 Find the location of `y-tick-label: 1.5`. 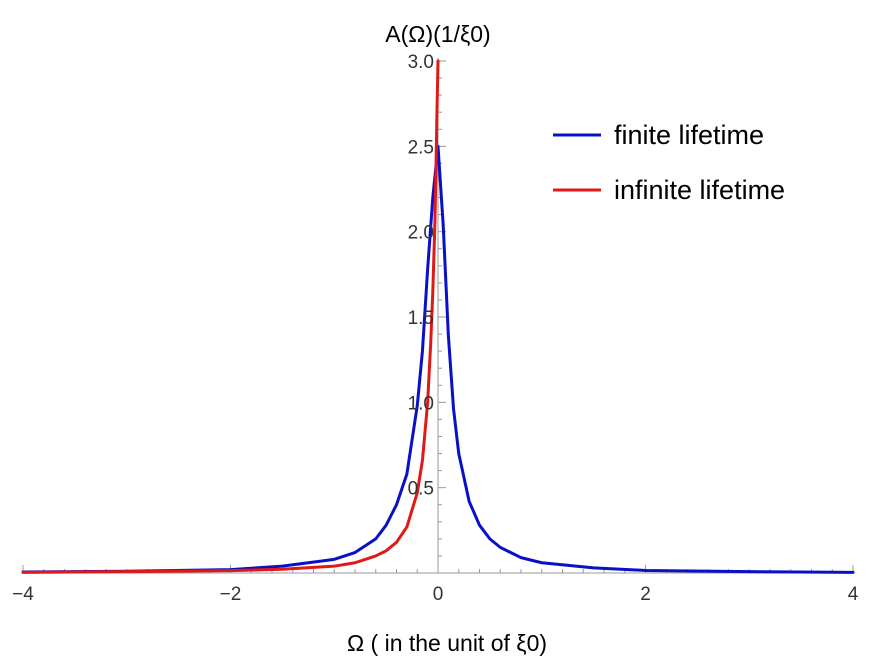

y-tick-label: 1.5 is located at coordinates (421, 318).